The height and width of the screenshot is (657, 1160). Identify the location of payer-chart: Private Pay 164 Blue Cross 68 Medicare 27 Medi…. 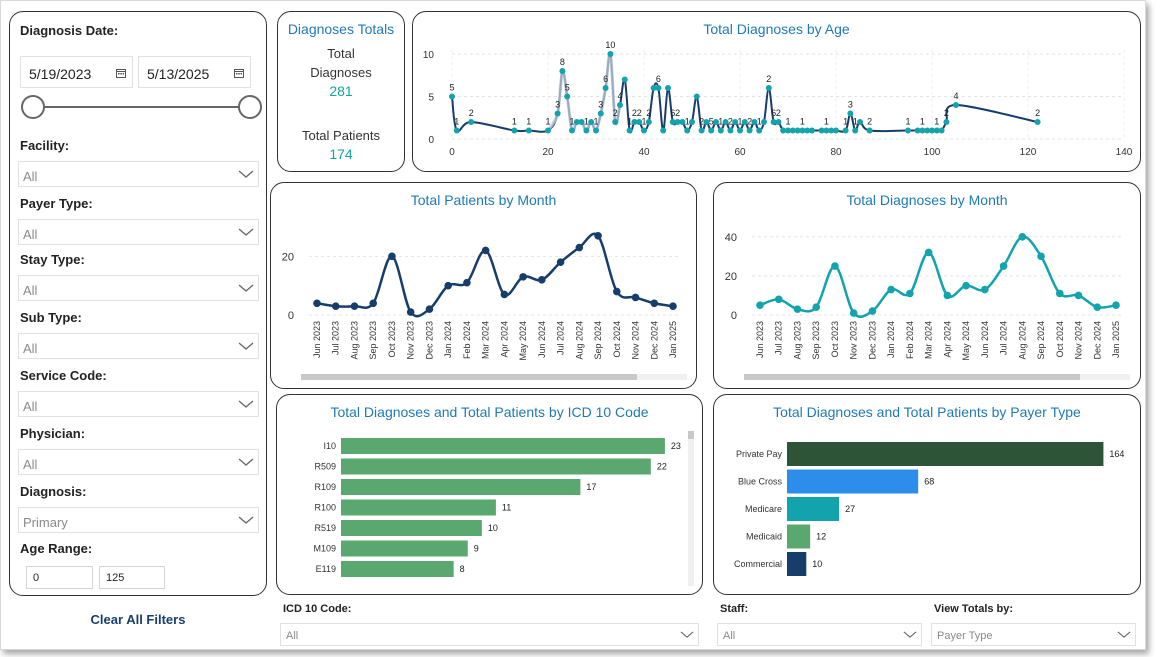
(929, 509).